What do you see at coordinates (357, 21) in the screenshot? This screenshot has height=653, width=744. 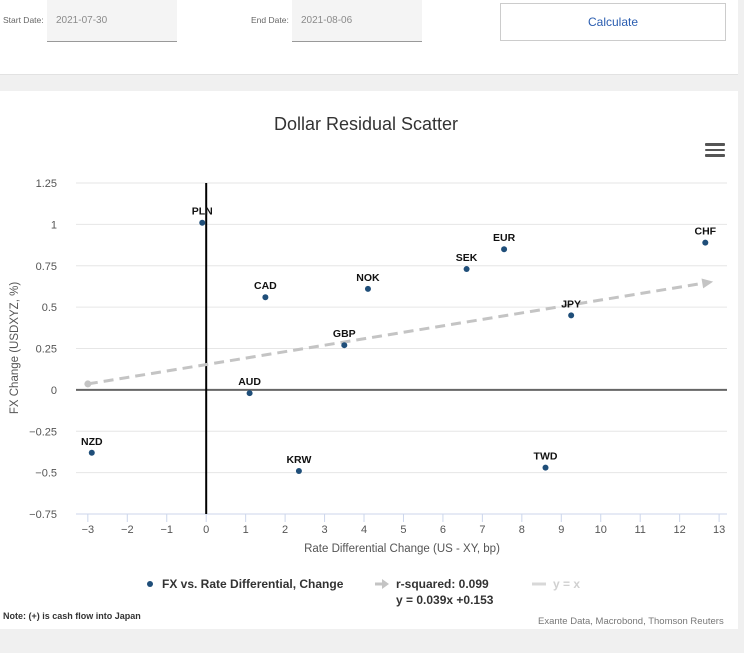 I see `end-date-input` at bounding box center [357, 21].